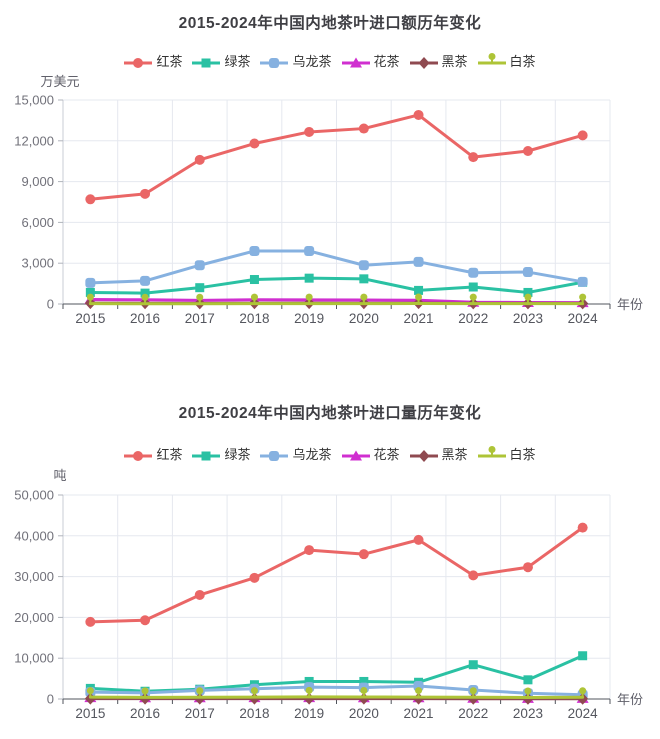 This screenshot has width=660, height=739. I want to click on series-line-white-tea, so click(336, 697).